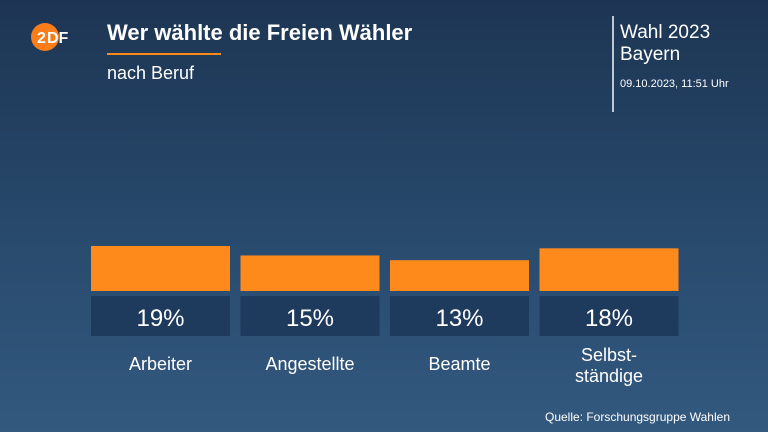  I want to click on value-label-3: 18%, so click(609, 318).